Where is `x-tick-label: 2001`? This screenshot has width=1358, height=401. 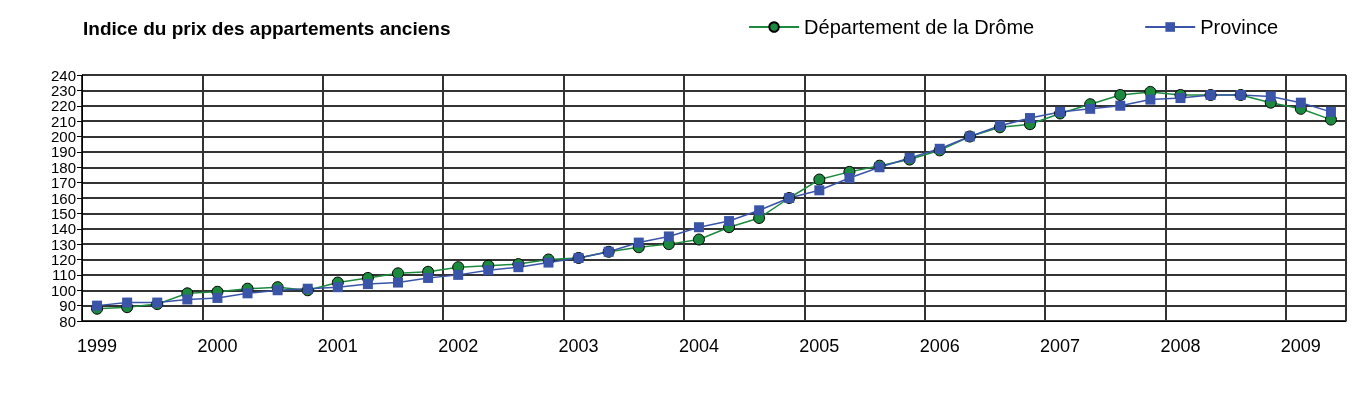 x-tick-label: 2001 is located at coordinates (337, 346).